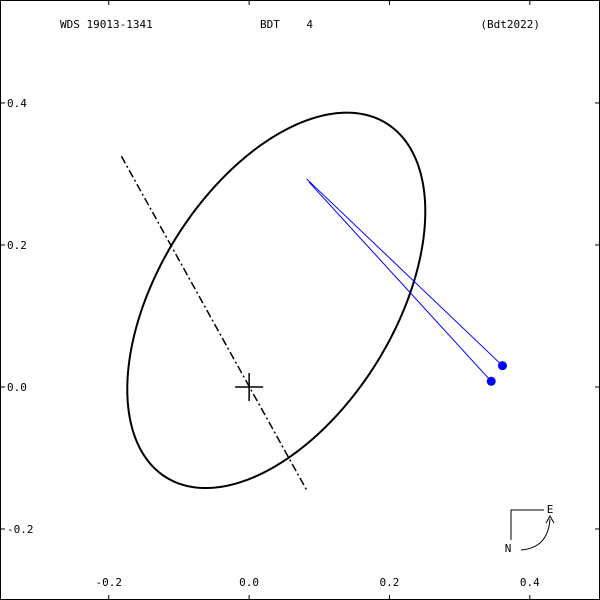 The width and height of the screenshot is (600, 600). I want to click on wds-id-label: WDS 19013-1341, so click(106, 24).